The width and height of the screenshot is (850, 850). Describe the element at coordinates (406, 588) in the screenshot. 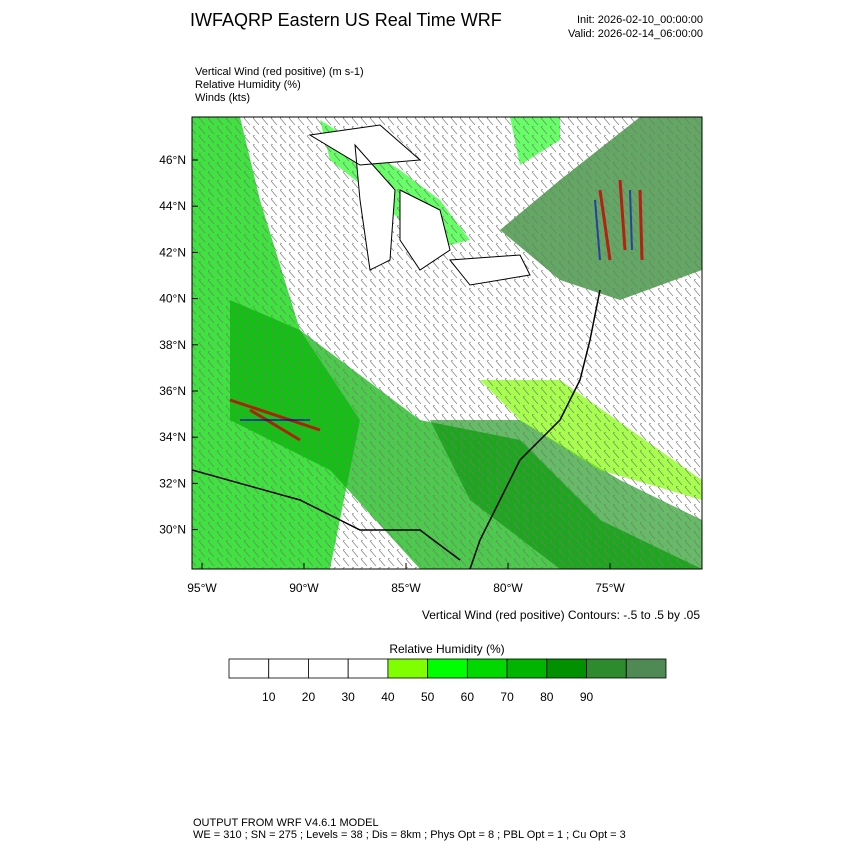

I see `lon-label: 85°W` at that location.